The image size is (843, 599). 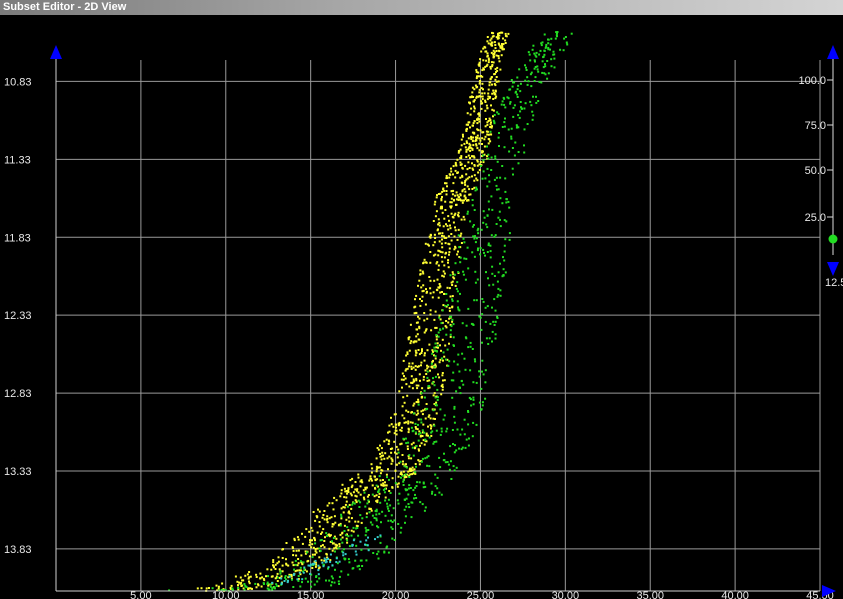 What do you see at coordinates (833, 239) in the screenshot?
I see `circle-knob-icon` at bounding box center [833, 239].